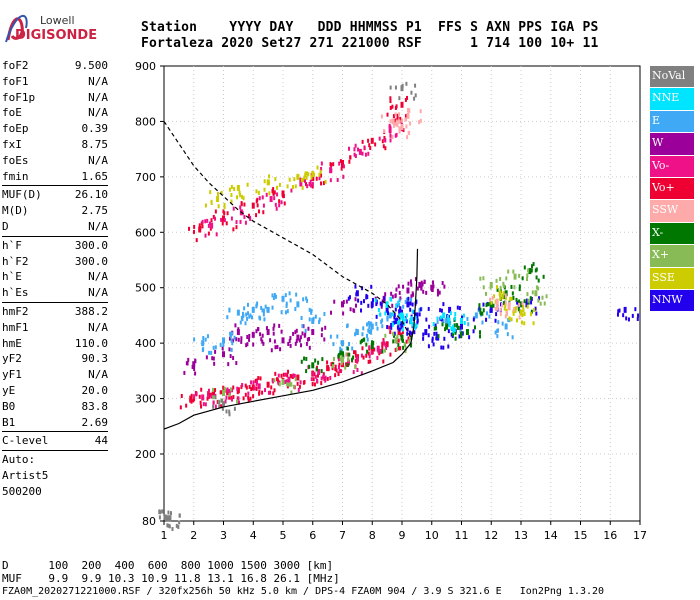  I want to click on param-value: 8.75, so click(95, 144).